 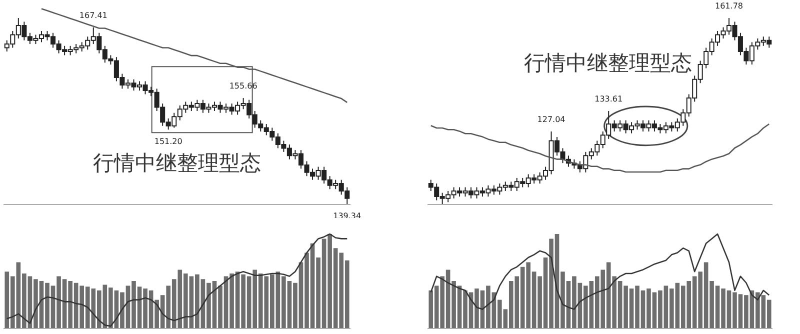 I want to click on text: 127.04, so click(x=551, y=119).